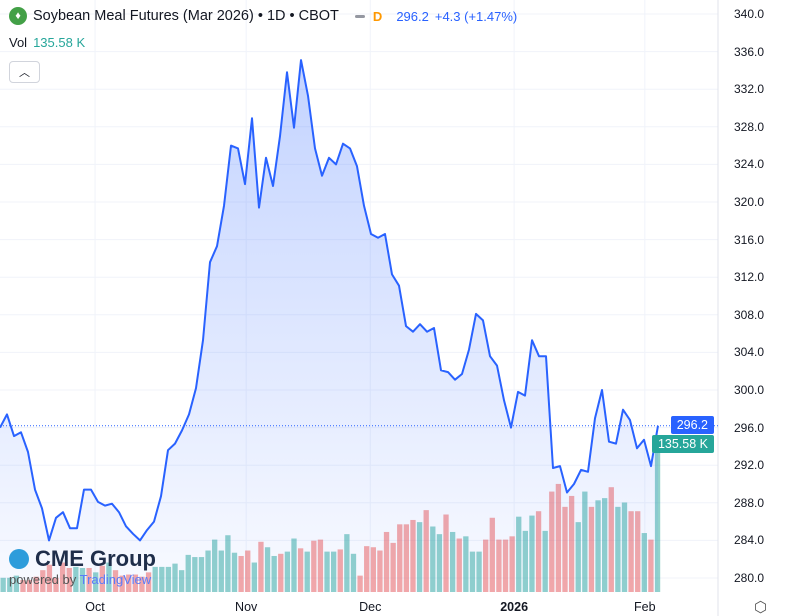 This screenshot has height=616, width=796. I want to click on interval-flag: D, so click(377, 16).